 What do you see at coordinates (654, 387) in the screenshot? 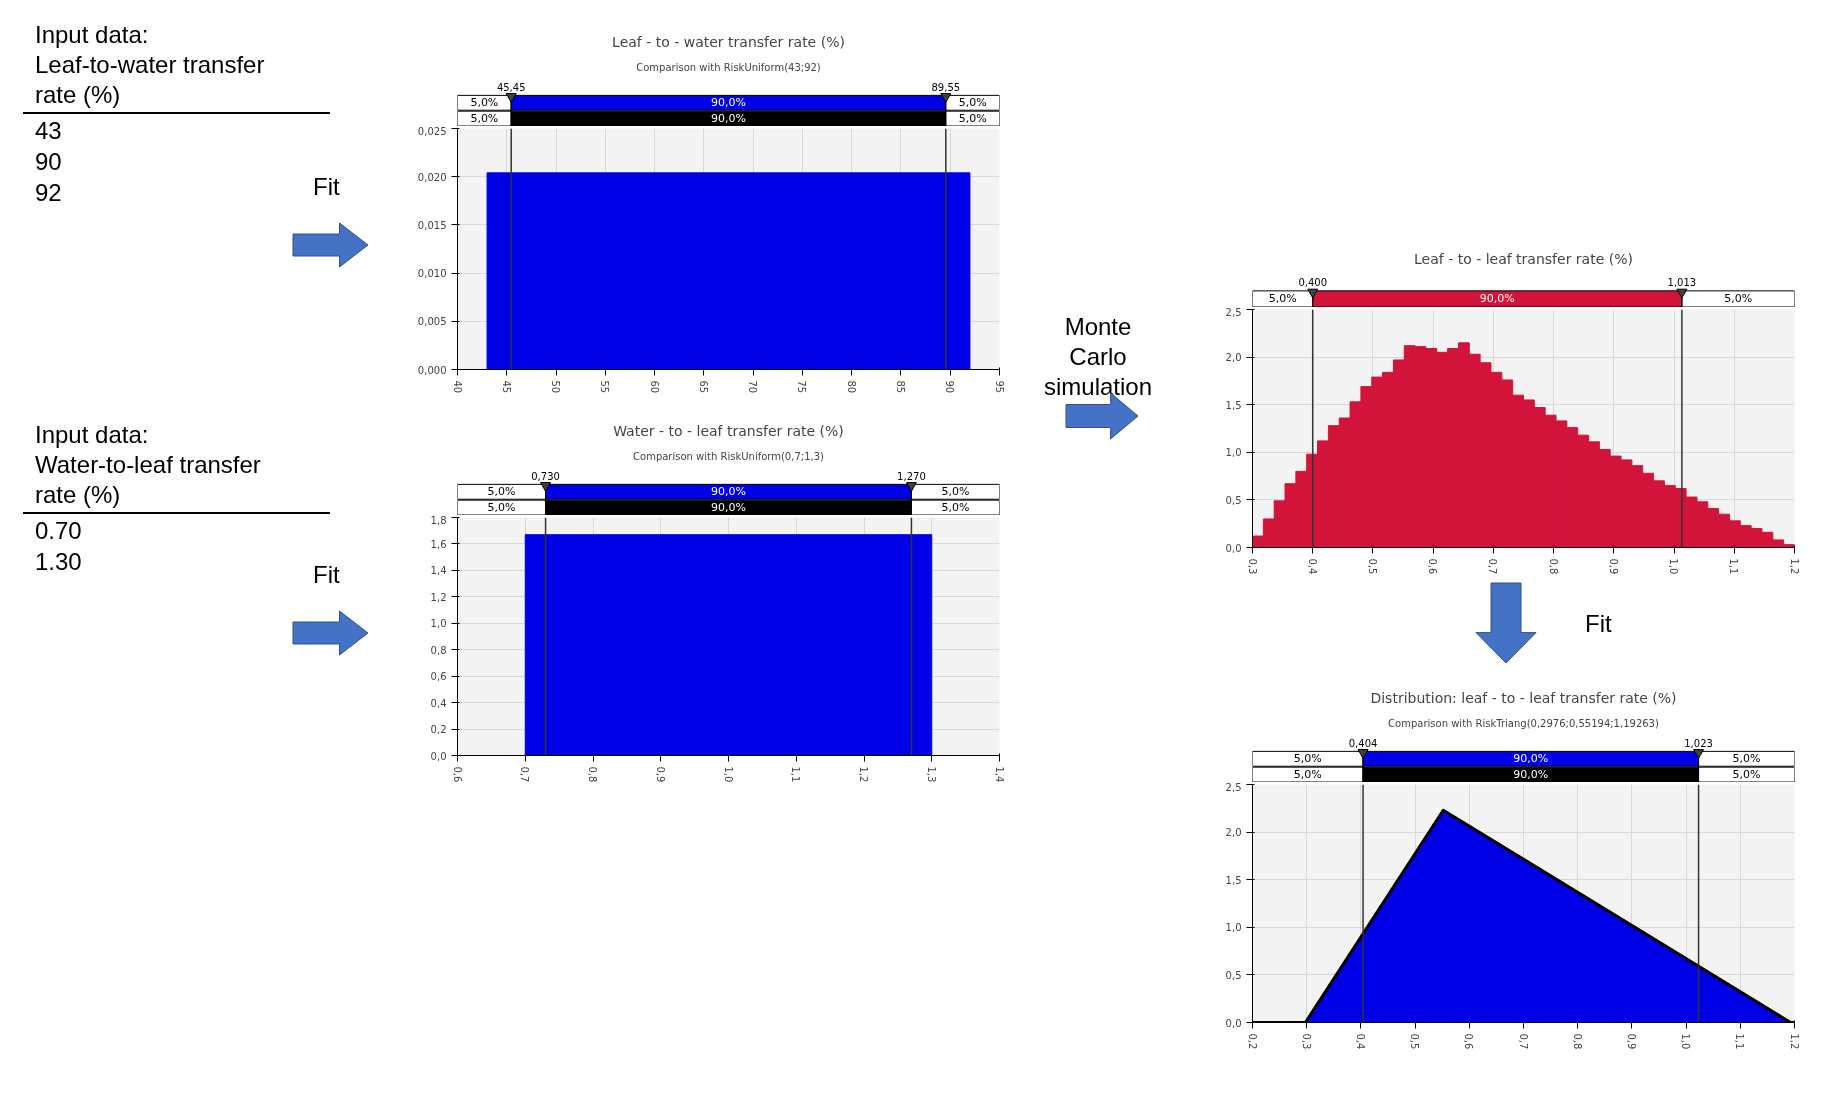
I see `x-tick-label: 60` at bounding box center [654, 387].